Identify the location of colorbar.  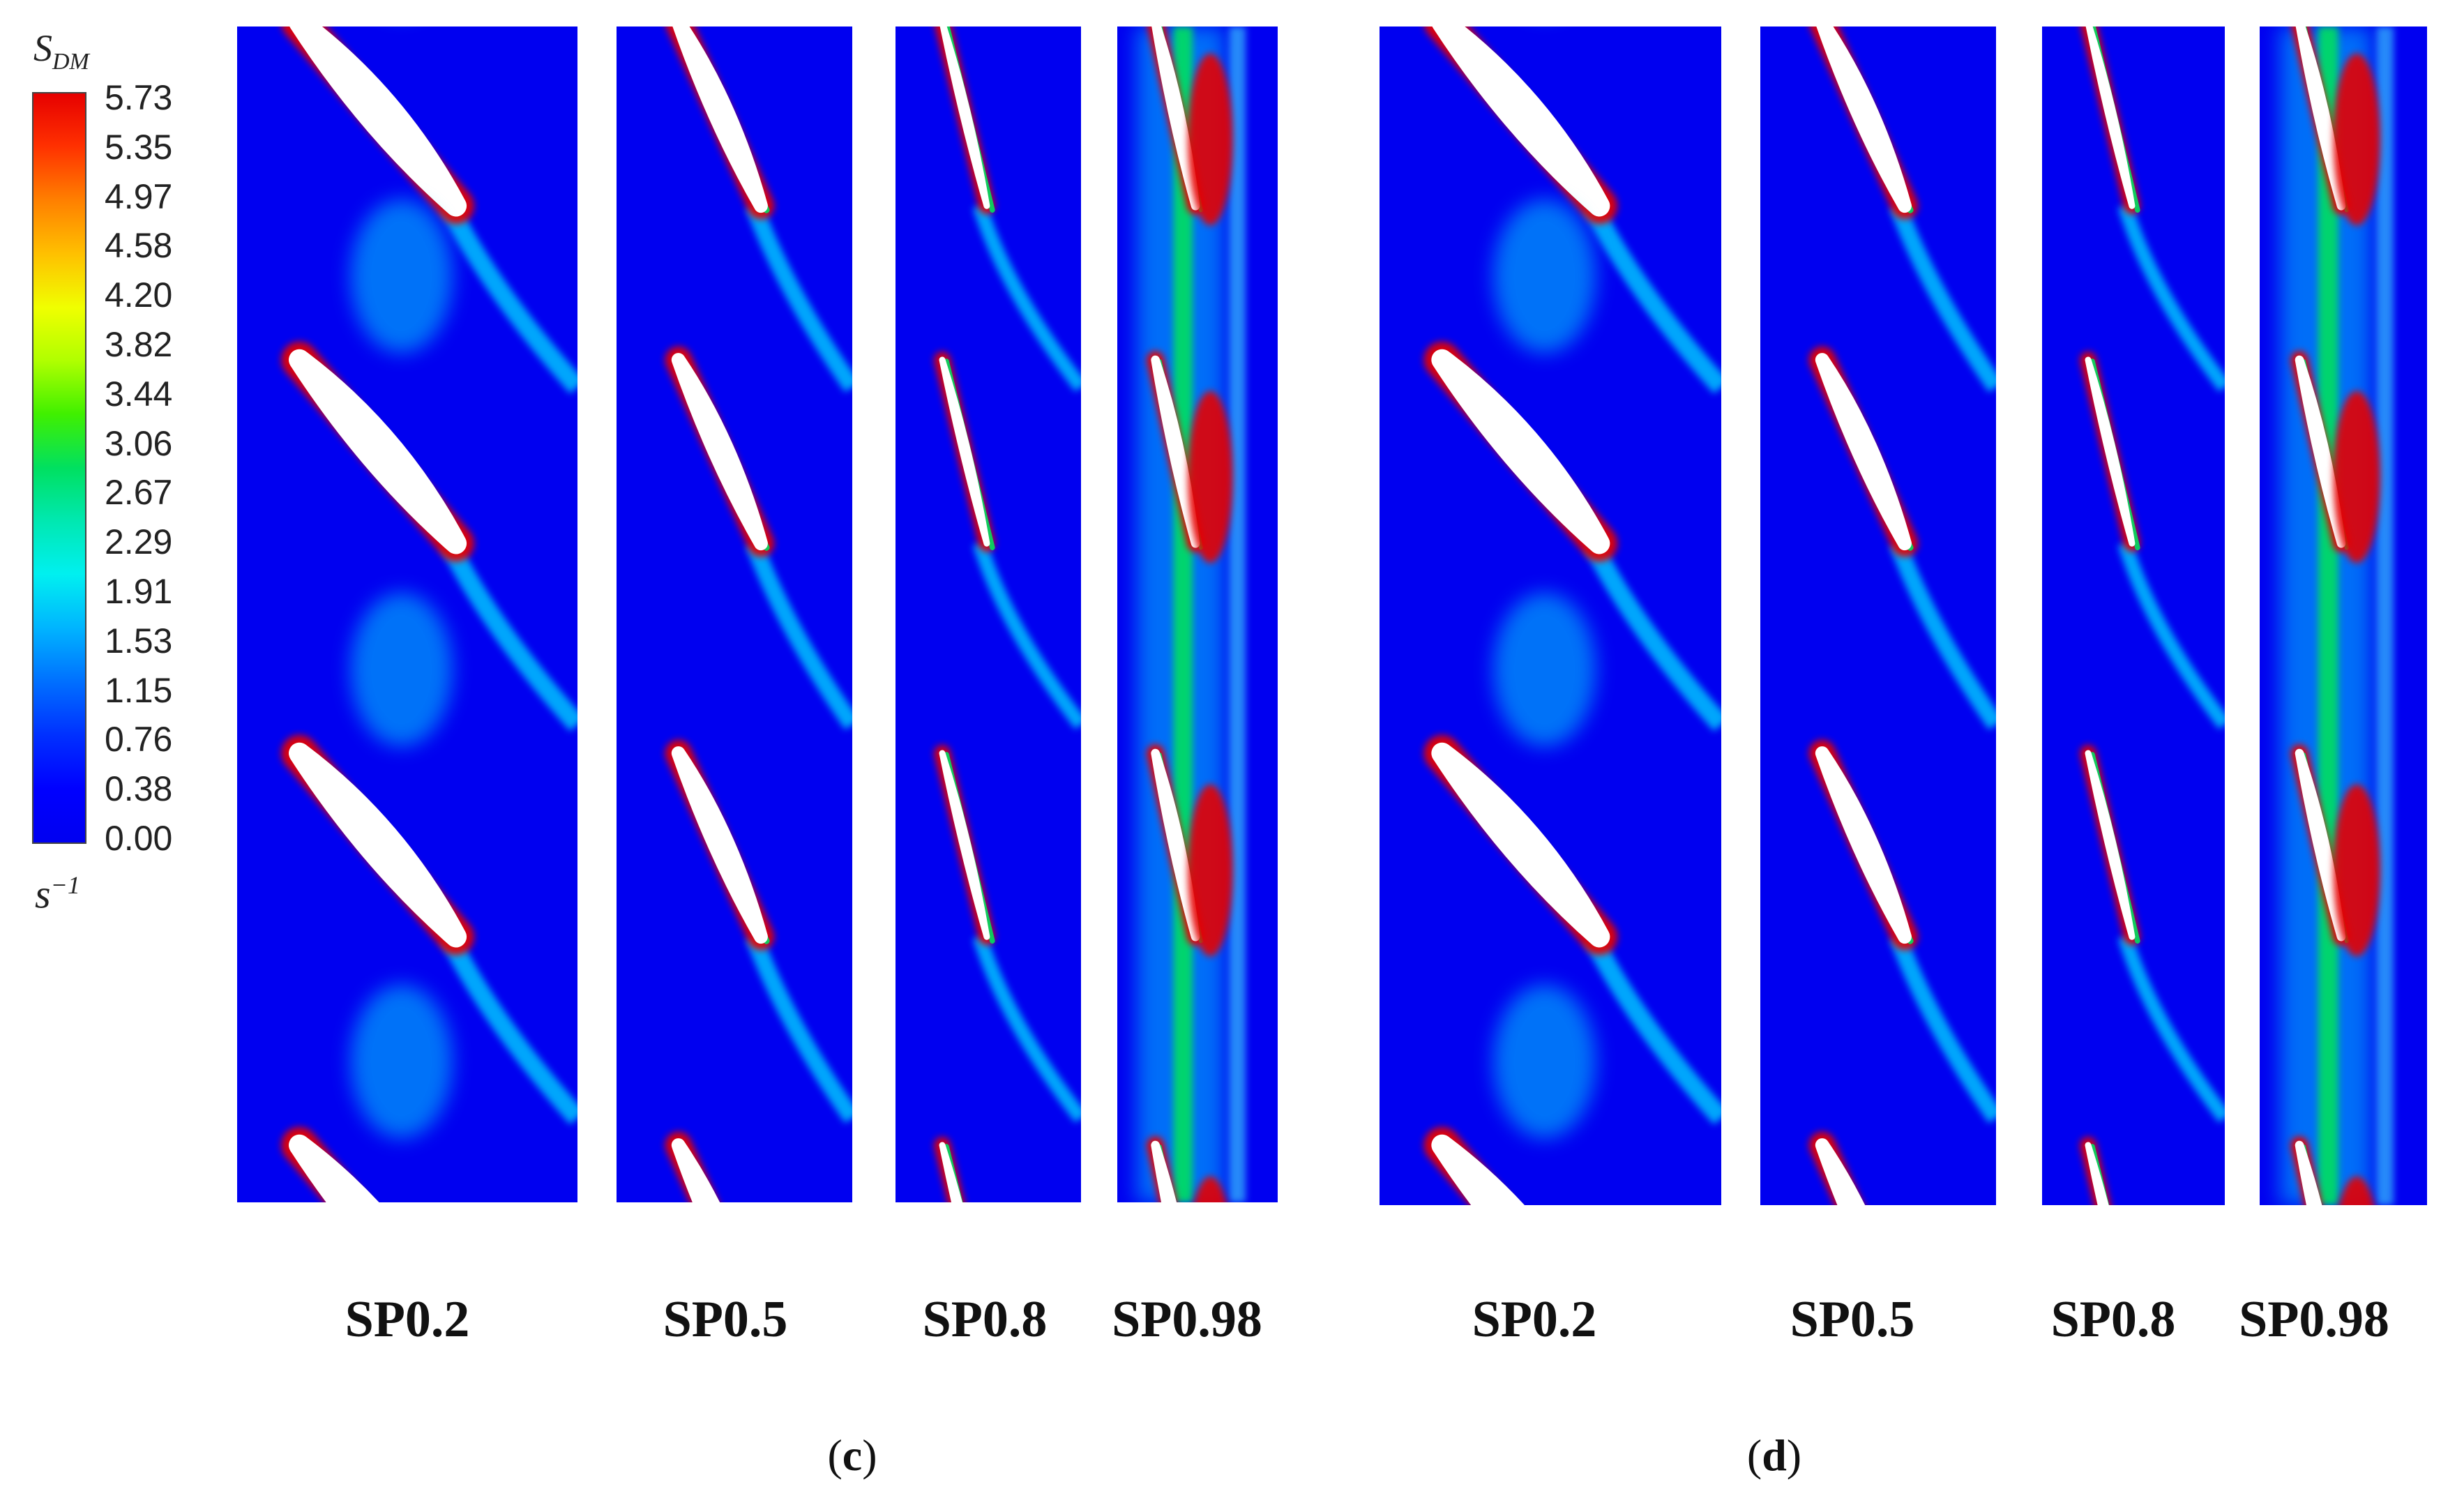
(59, 468).